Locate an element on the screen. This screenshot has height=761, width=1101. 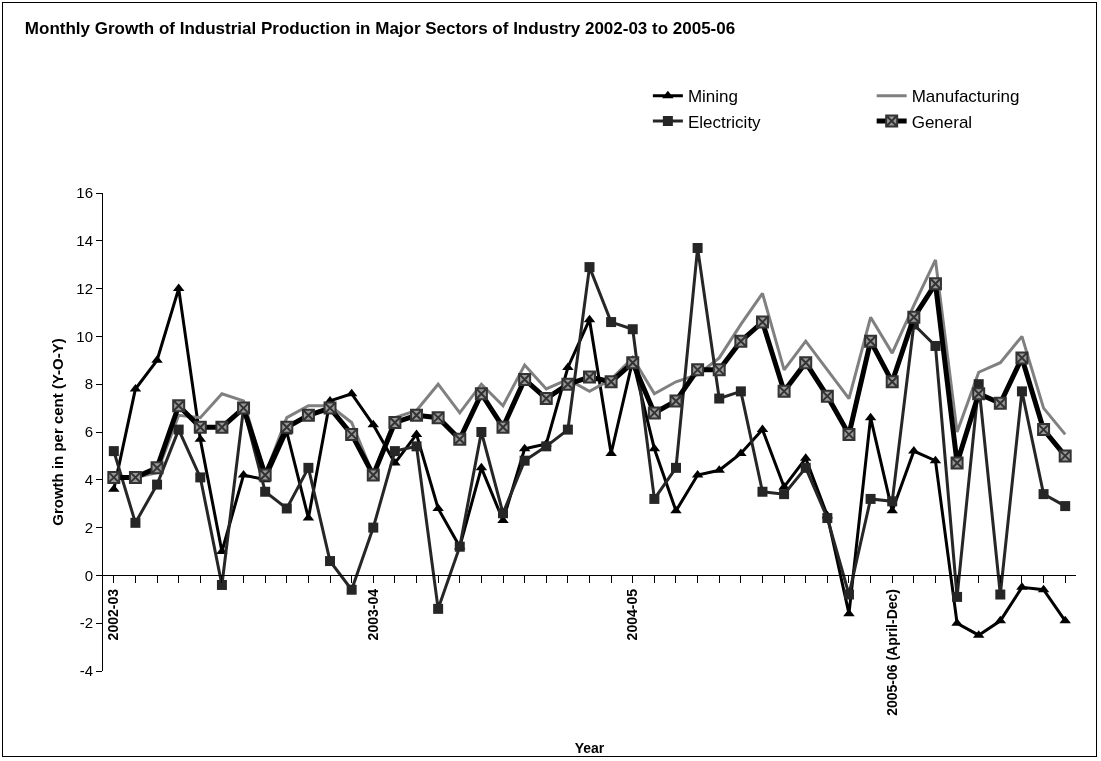
y-tick-label: 8 is located at coordinates (88, 384).